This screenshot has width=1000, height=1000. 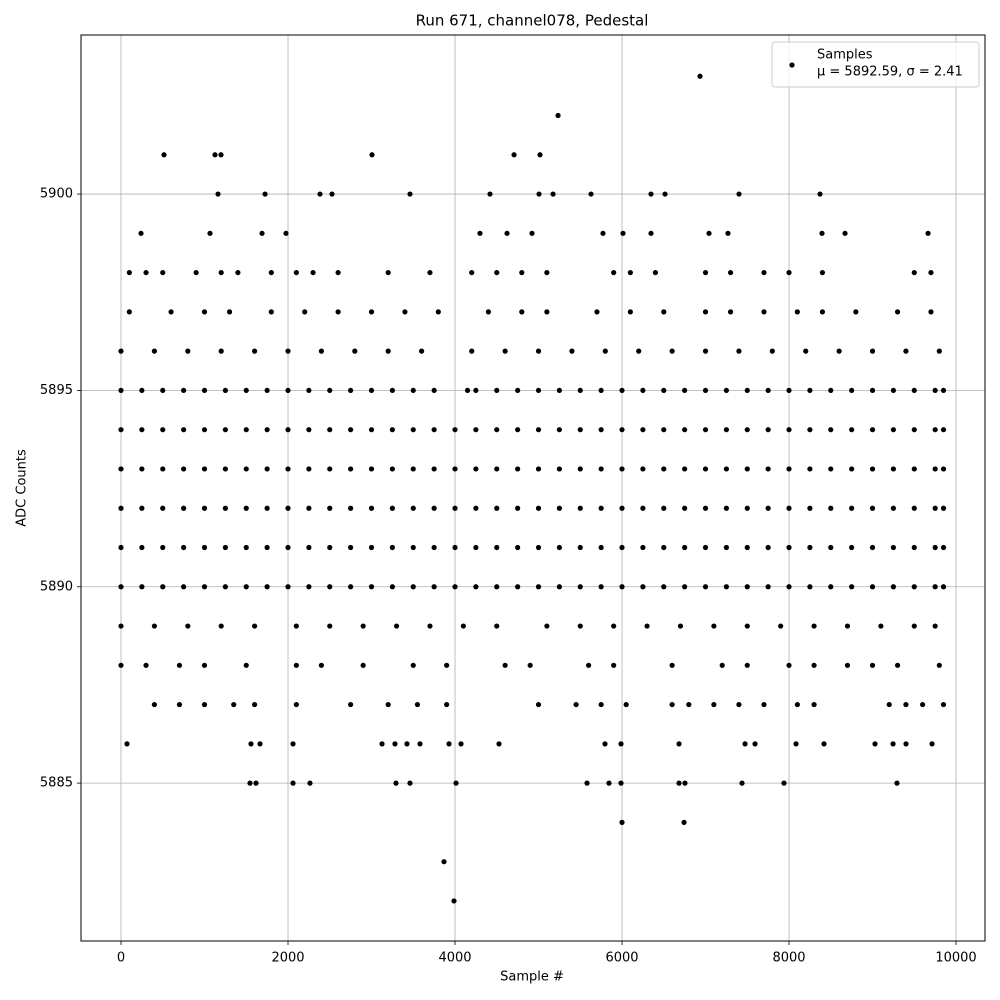 I want to click on legend-stats: μ = 5892.59, σ = 2.41, so click(x=890, y=72).